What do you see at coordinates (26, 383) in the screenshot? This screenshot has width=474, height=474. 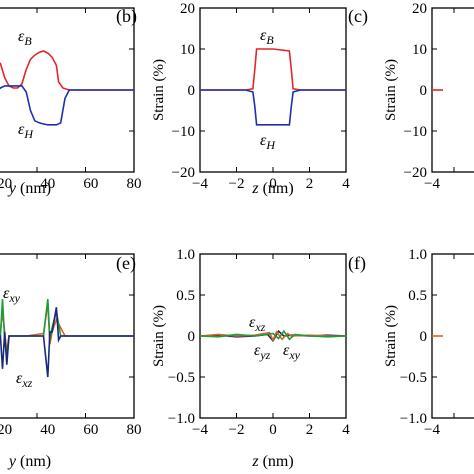 I see `annotation-eps-xz-subscript: xz` at bounding box center [26, 383].